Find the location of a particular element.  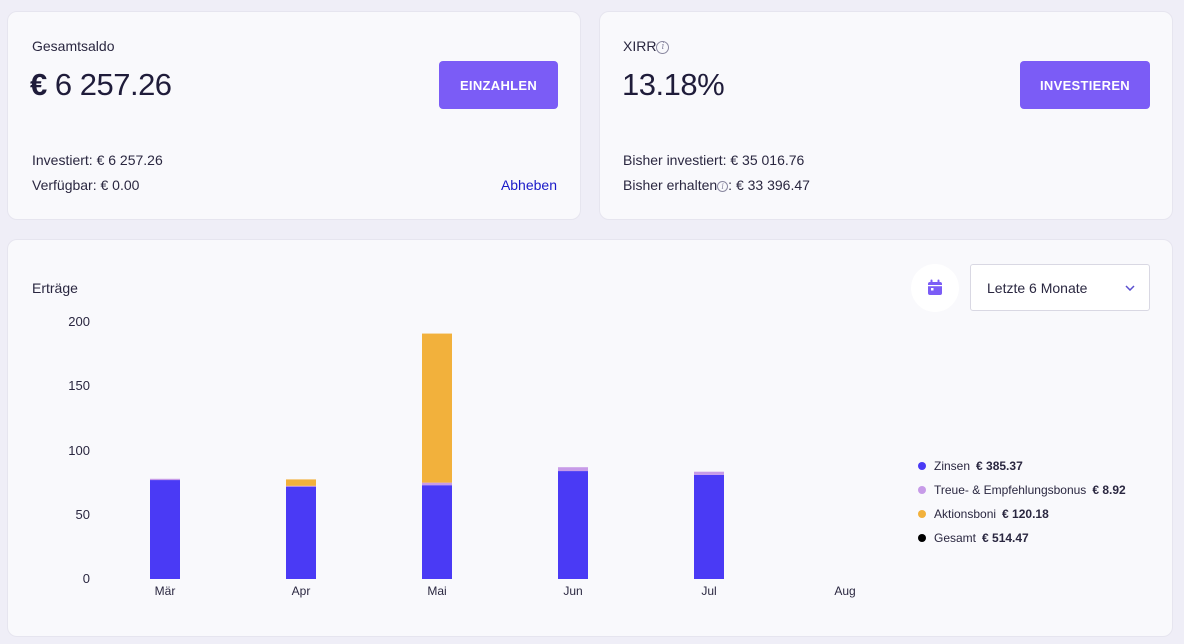

legend-value: € 385.37 is located at coordinates (999, 466).